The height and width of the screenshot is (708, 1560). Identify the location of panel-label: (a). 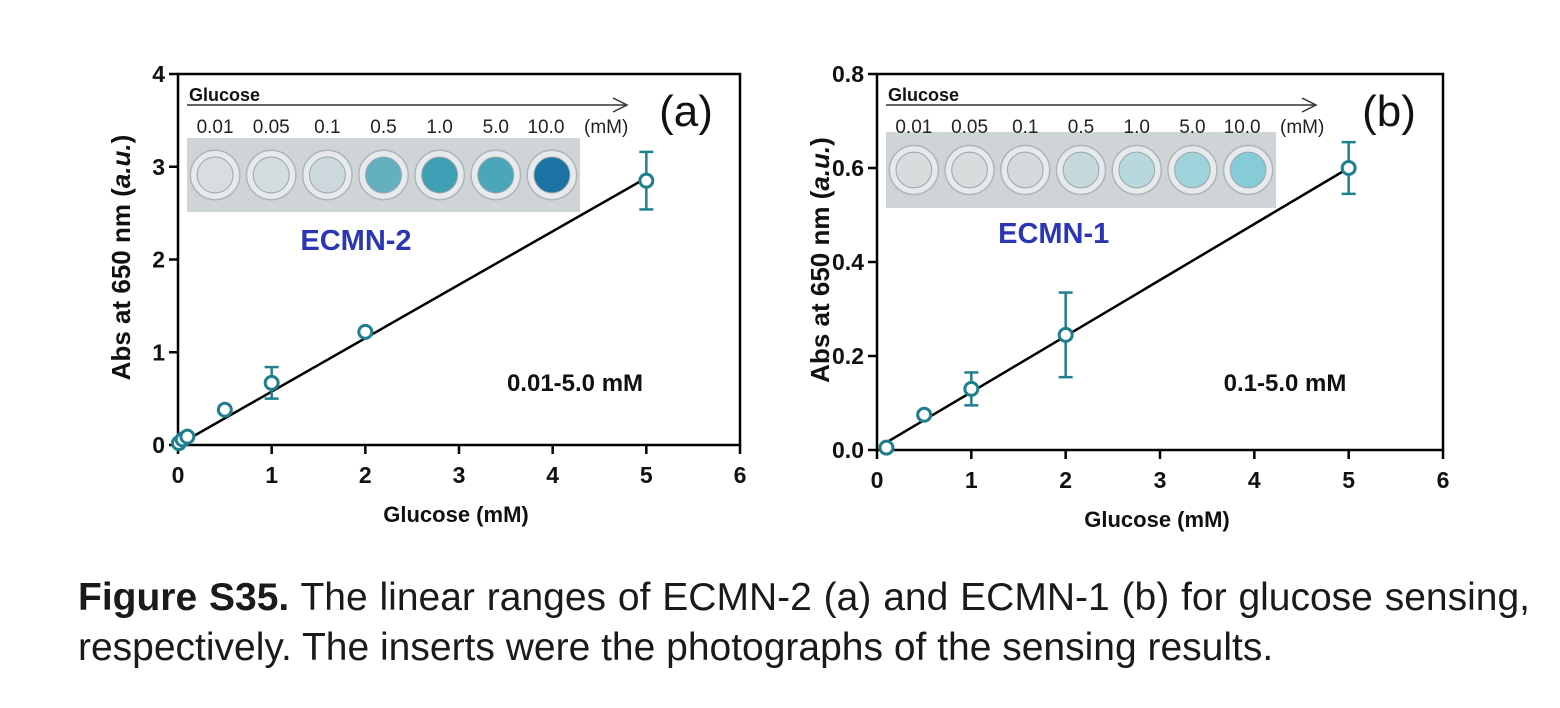
(686, 111).